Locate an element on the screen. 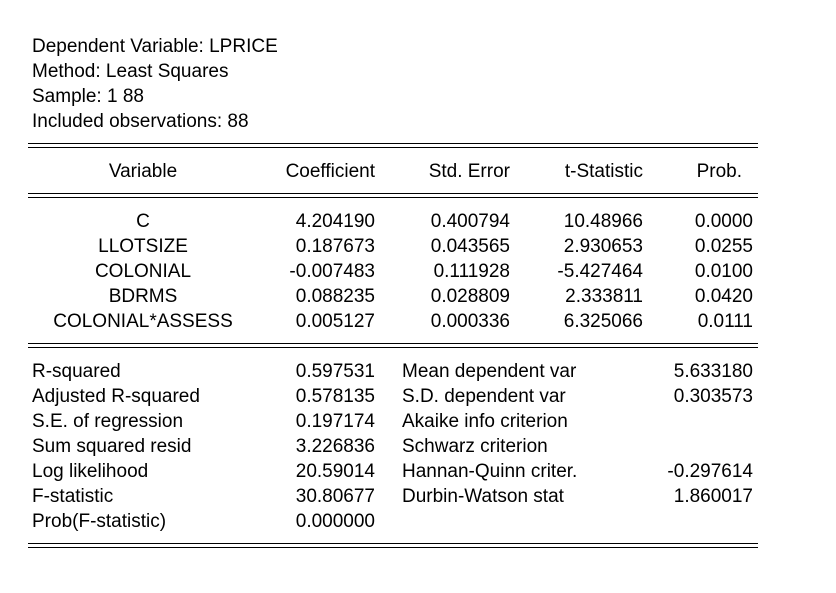 This screenshot has height=593, width=836. observations-line: Included observations: 88 is located at coordinates (140, 121).